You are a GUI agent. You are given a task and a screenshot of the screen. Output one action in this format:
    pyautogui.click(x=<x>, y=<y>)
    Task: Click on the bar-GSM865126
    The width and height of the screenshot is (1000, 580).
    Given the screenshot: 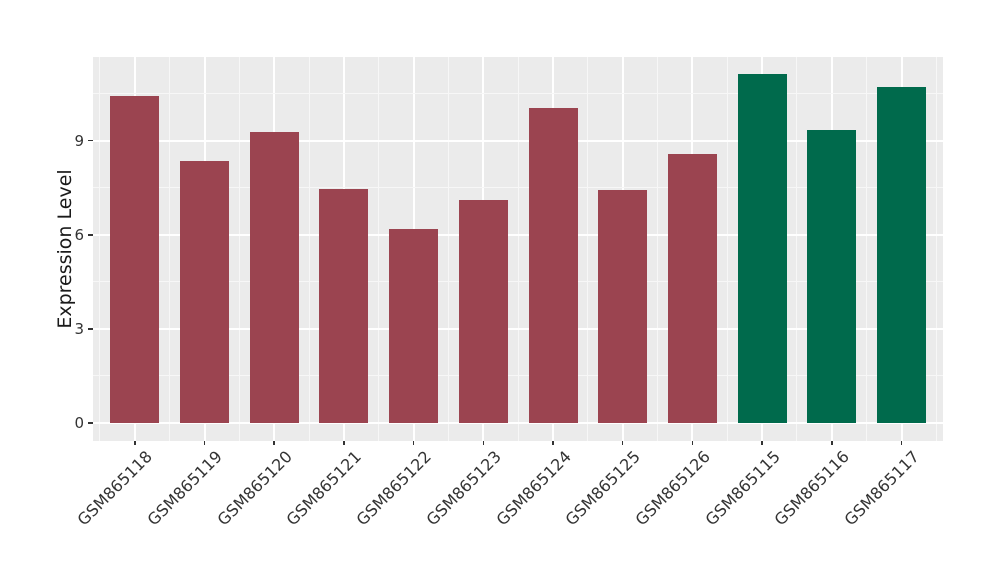 What is the action you would take?
    pyautogui.click(x=692, y=288)
    